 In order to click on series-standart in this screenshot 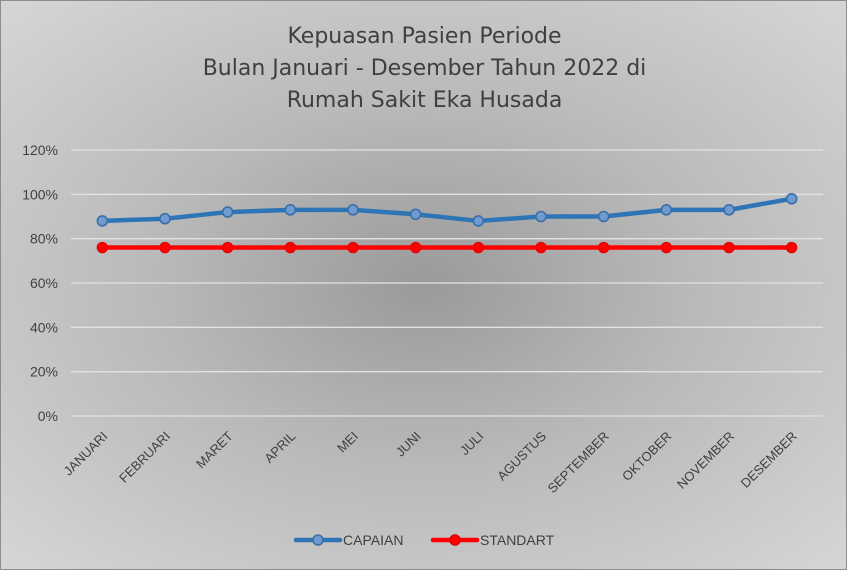, I will do `click(447, 247)`.